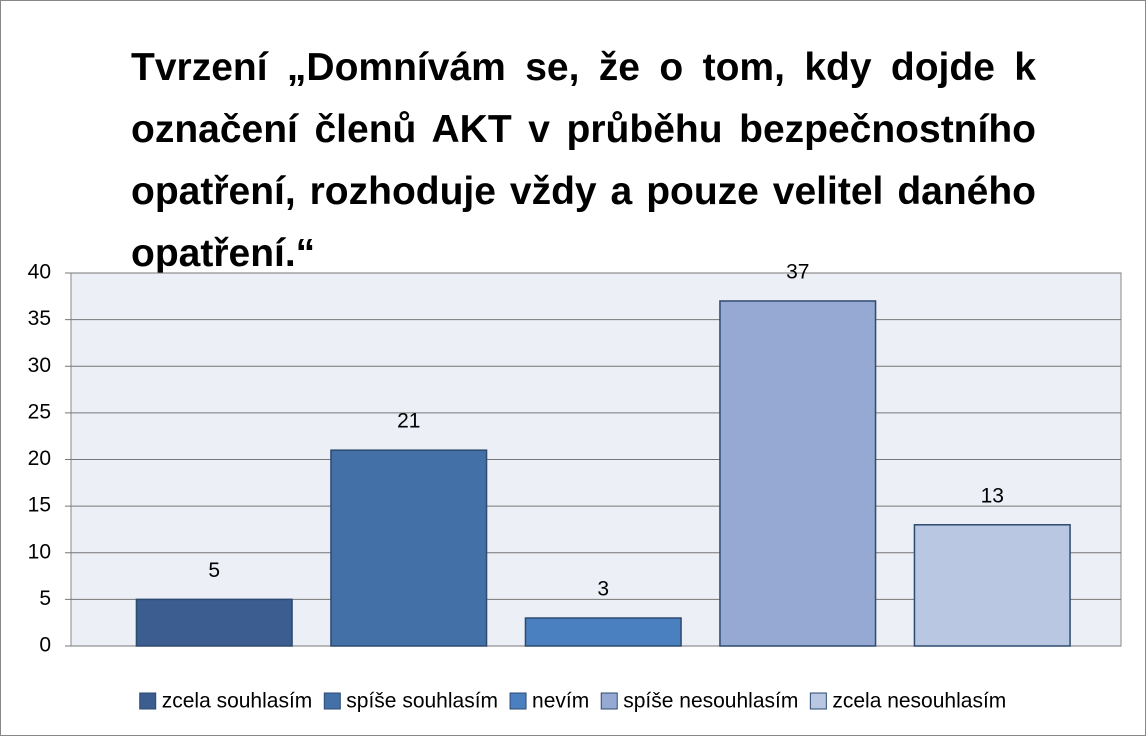 This screenshot has width=1146, height=736. Describe the element at coordinates (39, 272) in the screenshot. I see `y-tick-label: 40` at that location.